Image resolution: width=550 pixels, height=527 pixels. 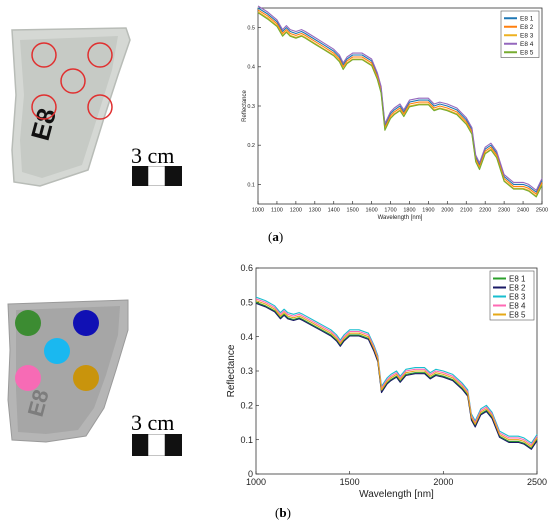 I want to click on caption-a: (a), so click(x=276, y=236).